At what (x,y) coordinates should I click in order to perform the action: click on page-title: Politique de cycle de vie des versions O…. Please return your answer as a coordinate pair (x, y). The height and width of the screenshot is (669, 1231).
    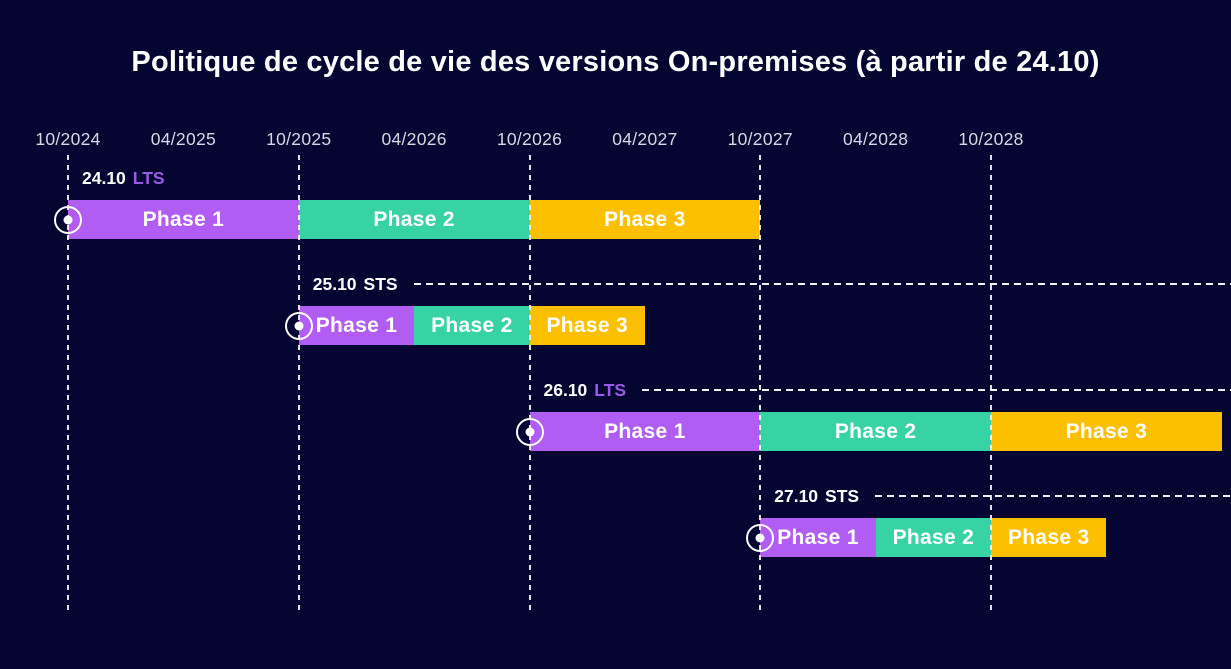
    Looking at the image, I should click on (615, 62).